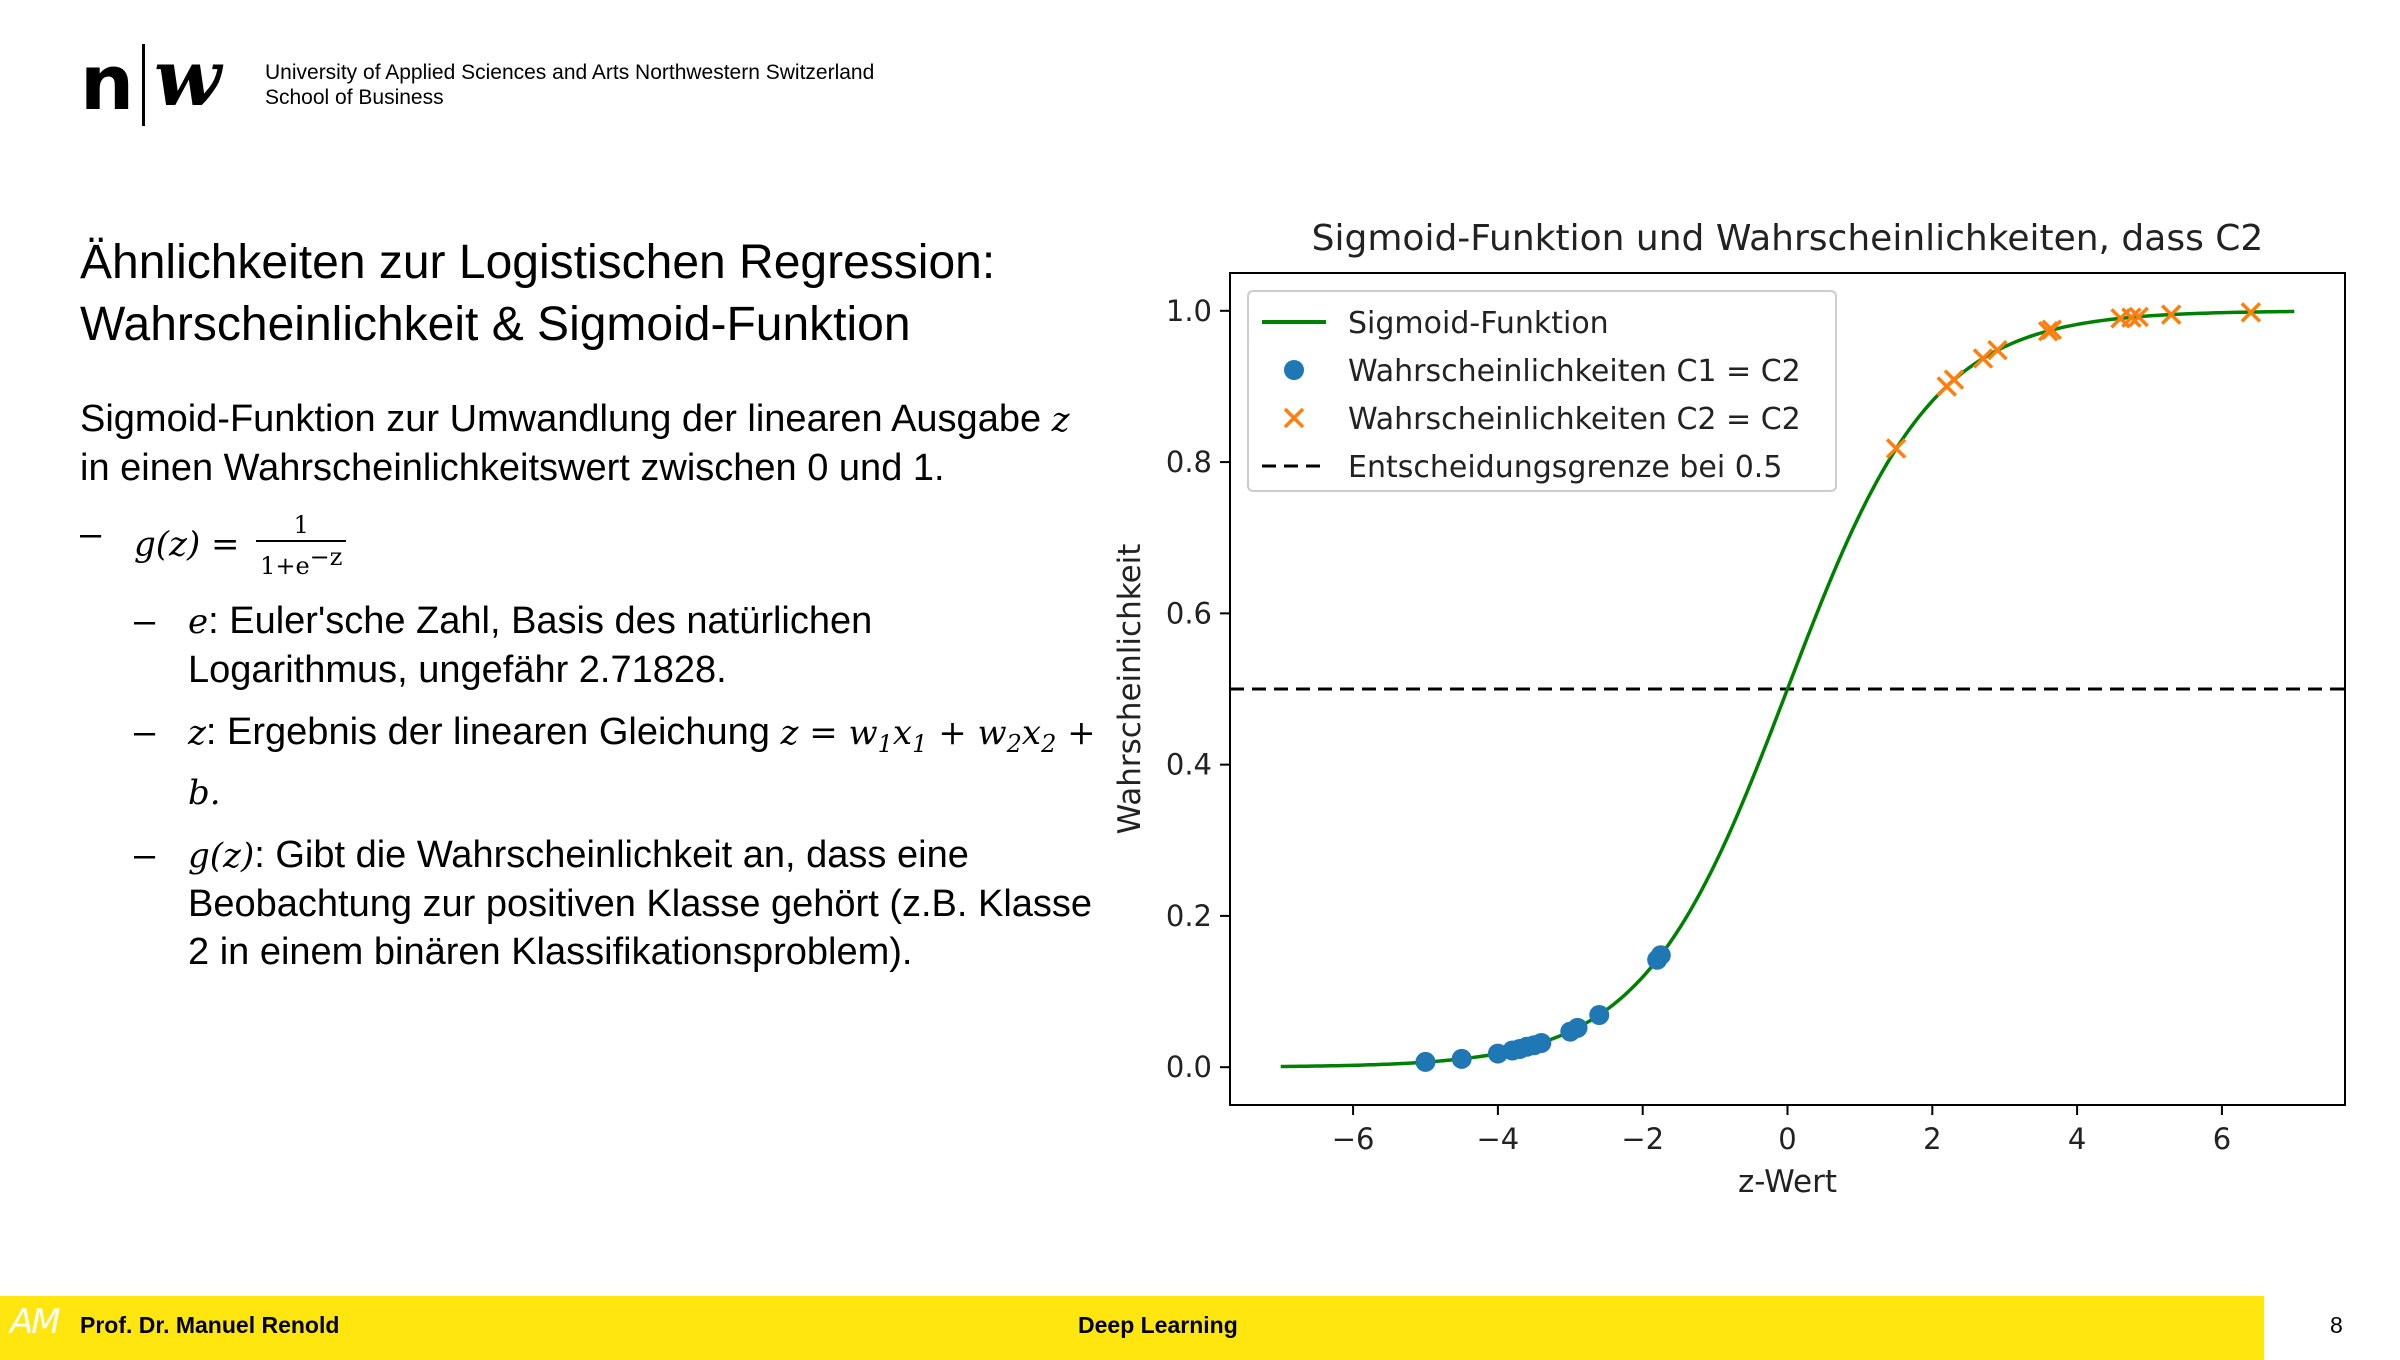 The image size is (2400, 1360). I want to click on z-w2: w, so click(992, 733).